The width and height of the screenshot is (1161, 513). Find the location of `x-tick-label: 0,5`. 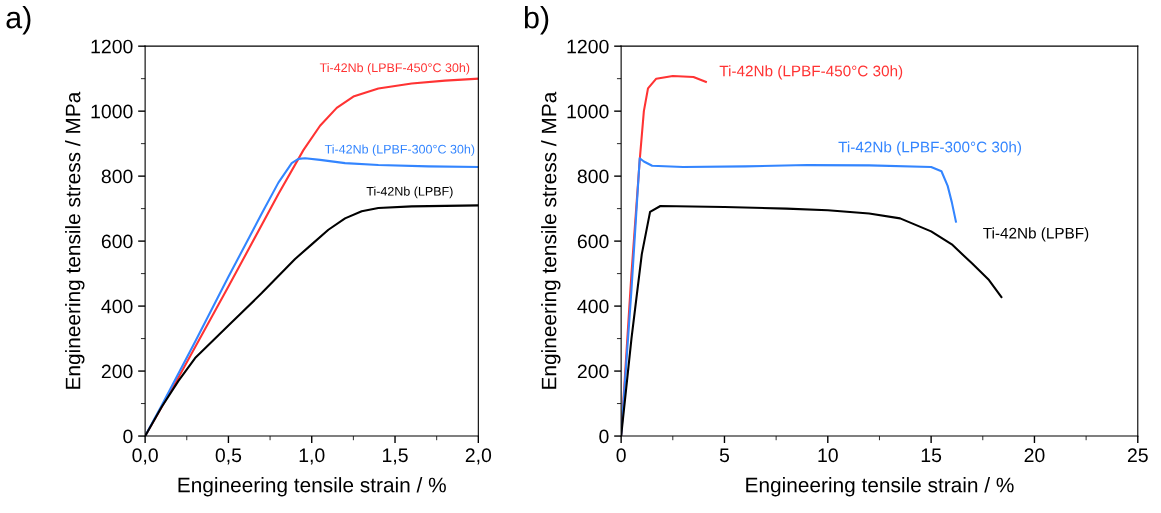

x-tick-label: 0,5 is located at coordinates (228, 456).